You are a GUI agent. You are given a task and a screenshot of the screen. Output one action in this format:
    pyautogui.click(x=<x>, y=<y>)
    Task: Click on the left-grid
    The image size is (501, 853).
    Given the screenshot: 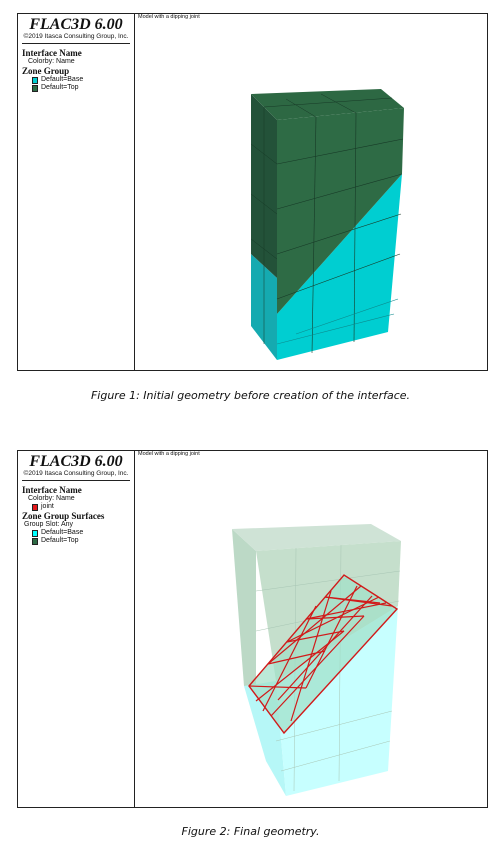 What is the action you would take?
    pyautogui.click(x=264, y=225)
    